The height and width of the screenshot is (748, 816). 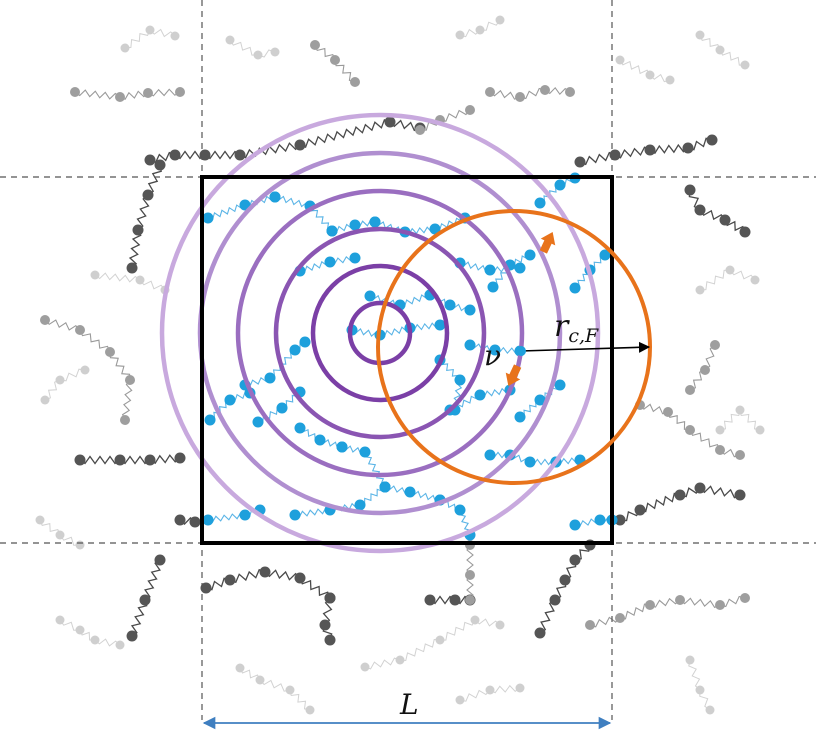 I want to click on central-chain, so click(x=279, y=407).